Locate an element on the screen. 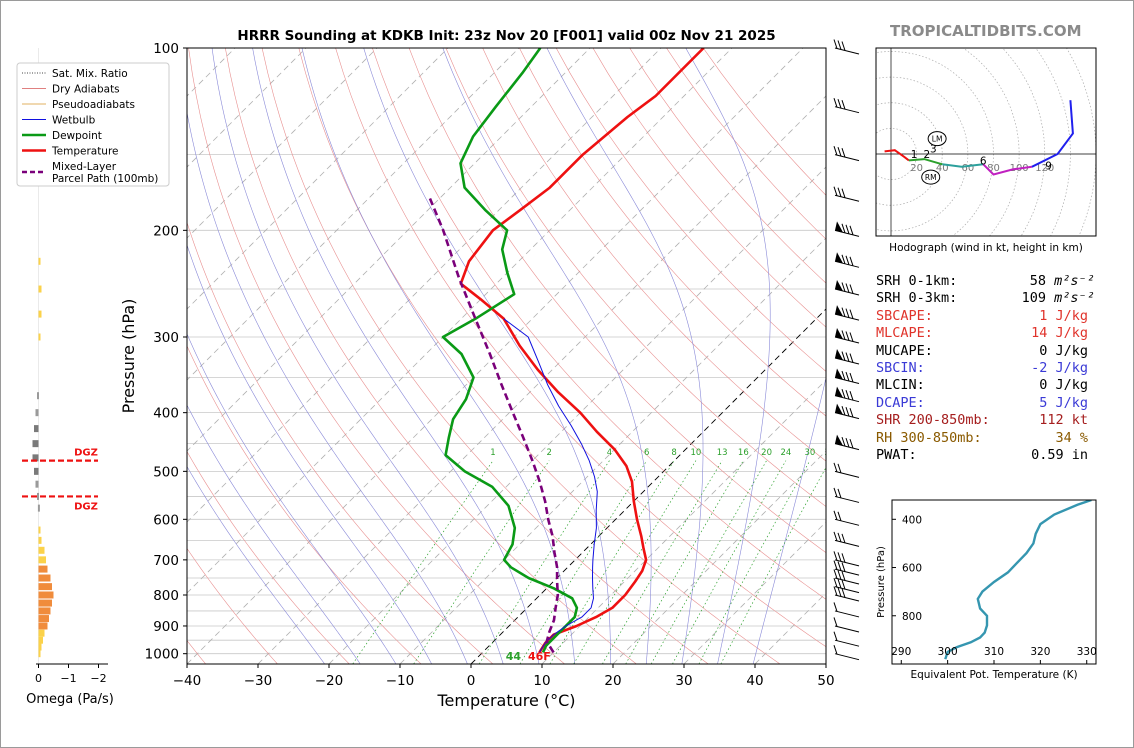  legend-label: Parcel Path (100mb) is located at coordinates (105, 179).